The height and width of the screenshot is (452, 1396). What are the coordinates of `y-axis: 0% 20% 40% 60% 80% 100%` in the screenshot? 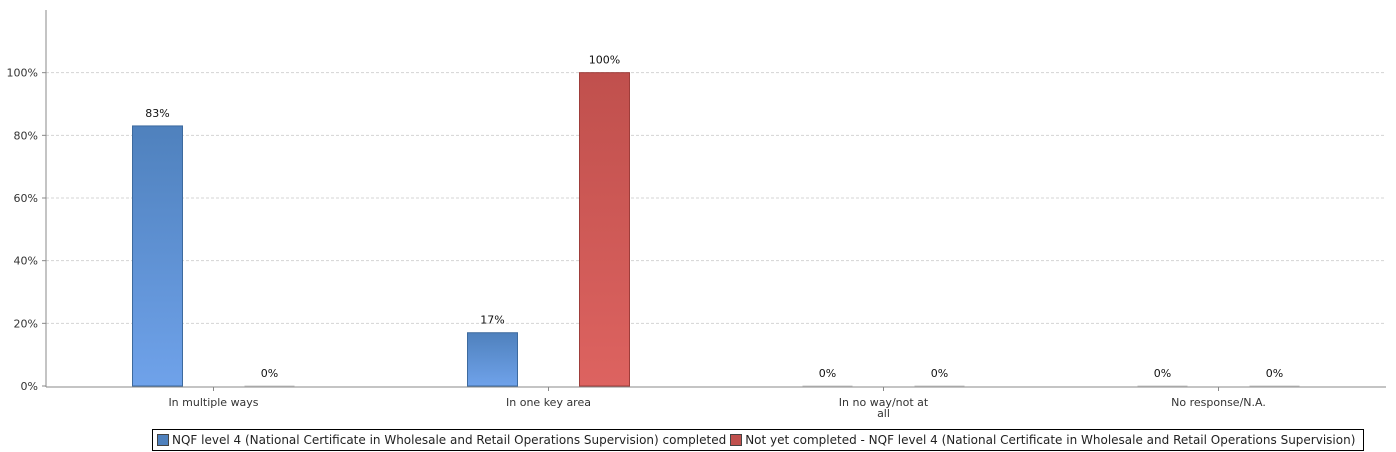 It's located at (27, 201).